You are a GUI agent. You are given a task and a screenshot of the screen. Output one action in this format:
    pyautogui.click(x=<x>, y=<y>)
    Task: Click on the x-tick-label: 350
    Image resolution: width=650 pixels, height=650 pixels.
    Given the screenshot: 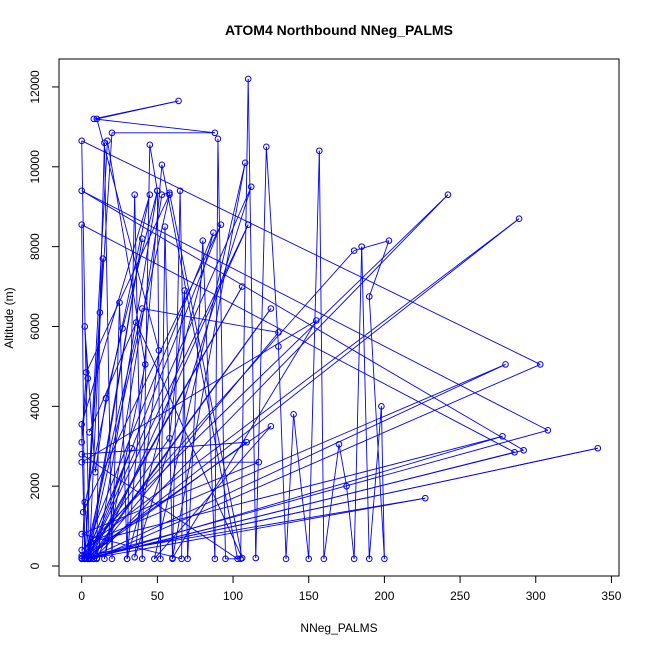 What is the action you would take?
    pyautogui.click(x=611, y=596)
    